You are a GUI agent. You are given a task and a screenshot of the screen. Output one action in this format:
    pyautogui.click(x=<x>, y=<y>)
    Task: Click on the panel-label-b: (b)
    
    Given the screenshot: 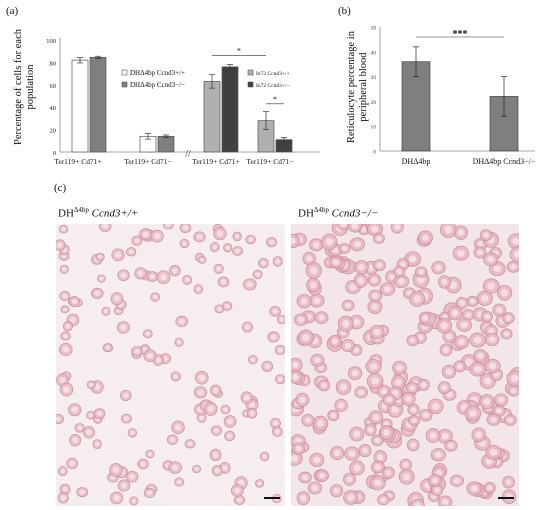 What is the action you would take?
    pyautogui.click(x=344, y=11)
    